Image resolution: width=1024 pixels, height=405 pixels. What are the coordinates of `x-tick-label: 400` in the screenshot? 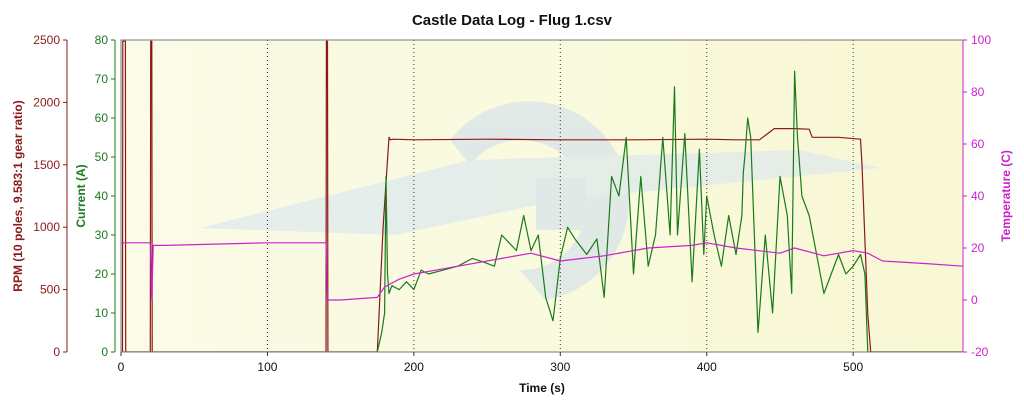 It's located at (707, 367).